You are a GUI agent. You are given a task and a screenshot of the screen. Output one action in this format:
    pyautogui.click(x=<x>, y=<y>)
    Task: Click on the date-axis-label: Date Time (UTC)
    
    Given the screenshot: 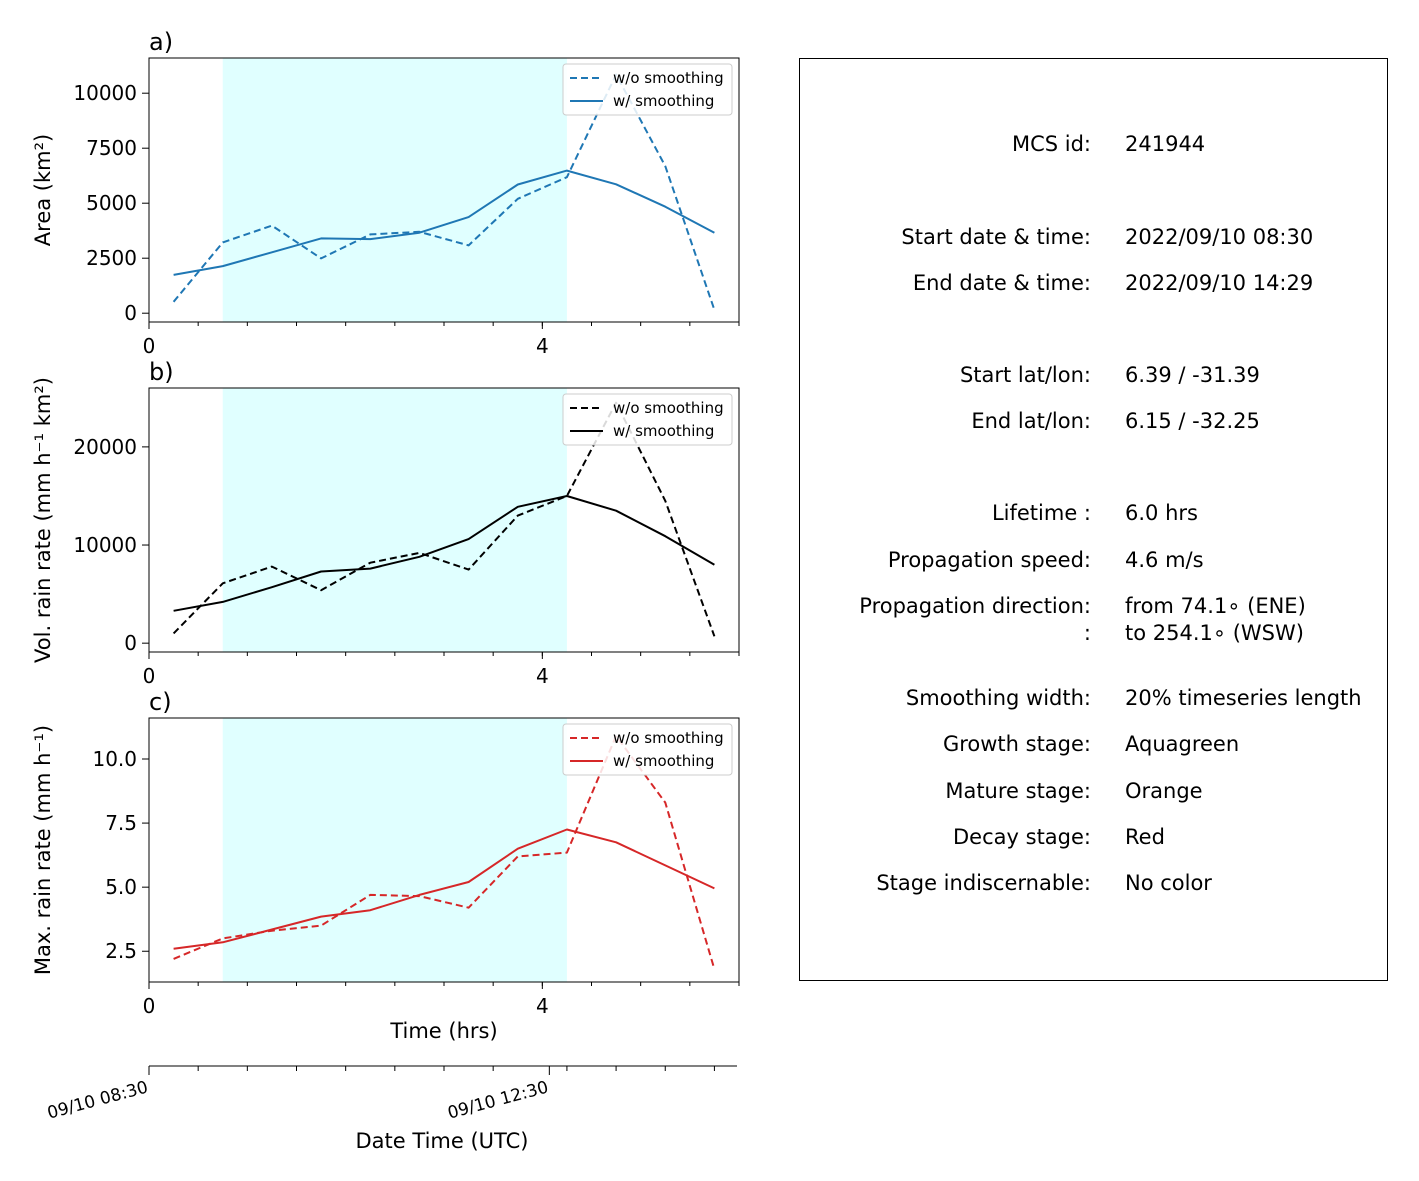 What is the action you would take?
    pyautogui.click(x=442, y=1141)
    